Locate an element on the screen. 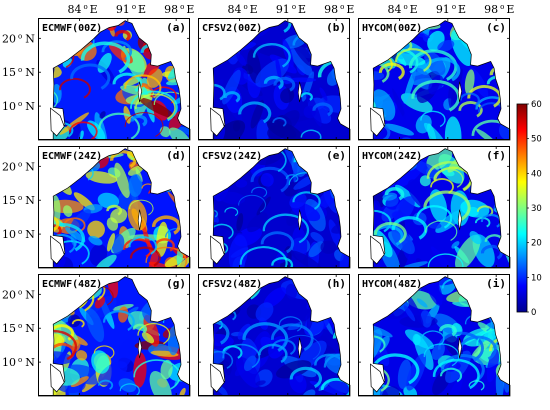  colorbar-tick-60: 60 is located at coordinates (536, 105).